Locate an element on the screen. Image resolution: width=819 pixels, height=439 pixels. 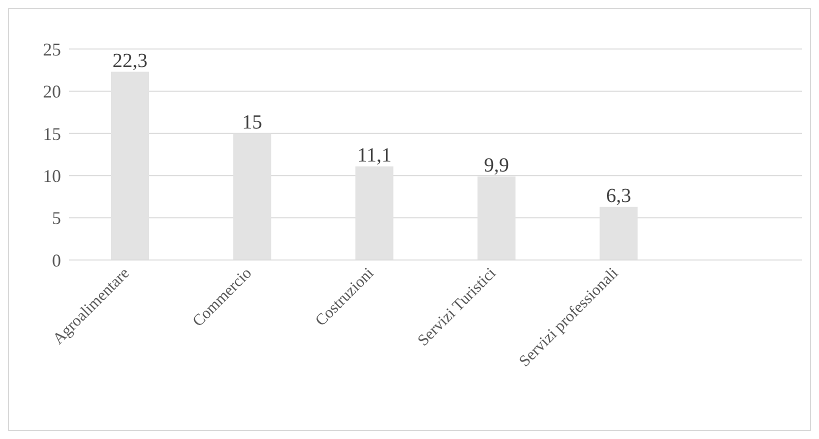
y-tick-label: 20 is located at coordinates (52, 92).